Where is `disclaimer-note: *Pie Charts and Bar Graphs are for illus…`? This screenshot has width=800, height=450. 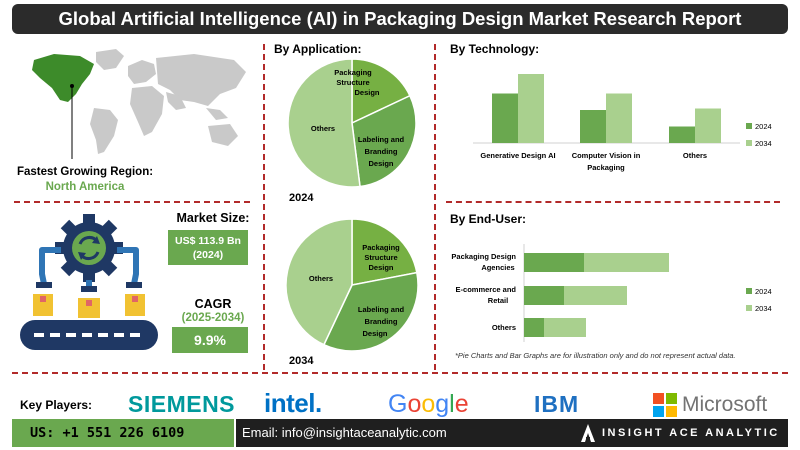
disclaimer-note: *Pie Charts and Bar Graphs are for illus… is located at coordinates (595, 355).